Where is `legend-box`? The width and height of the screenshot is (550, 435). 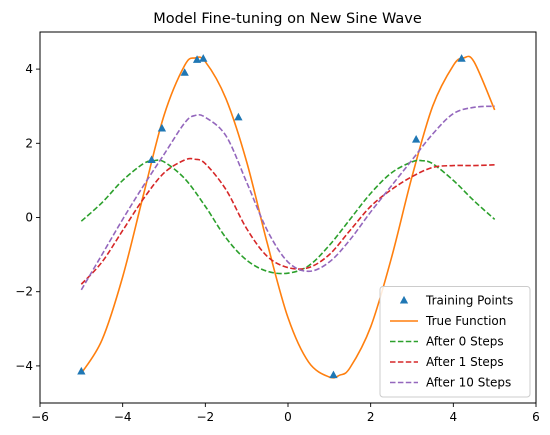
legend-box is located at coordinates (455, 342).